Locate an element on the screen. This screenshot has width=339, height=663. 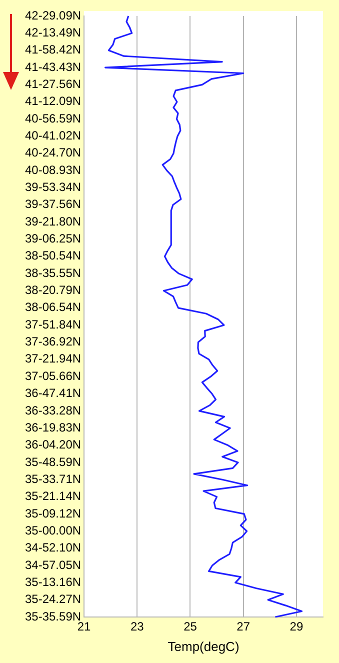
y-tick-label: 40-56.59N is located at coordinates (53, 118).